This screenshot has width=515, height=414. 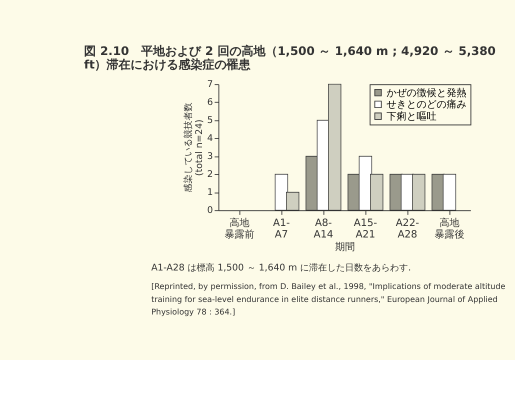 What do you see at coordinates (210, 156) in the screenshot?
I see `y-tick-label: 3` at bounding box center [210, 156].